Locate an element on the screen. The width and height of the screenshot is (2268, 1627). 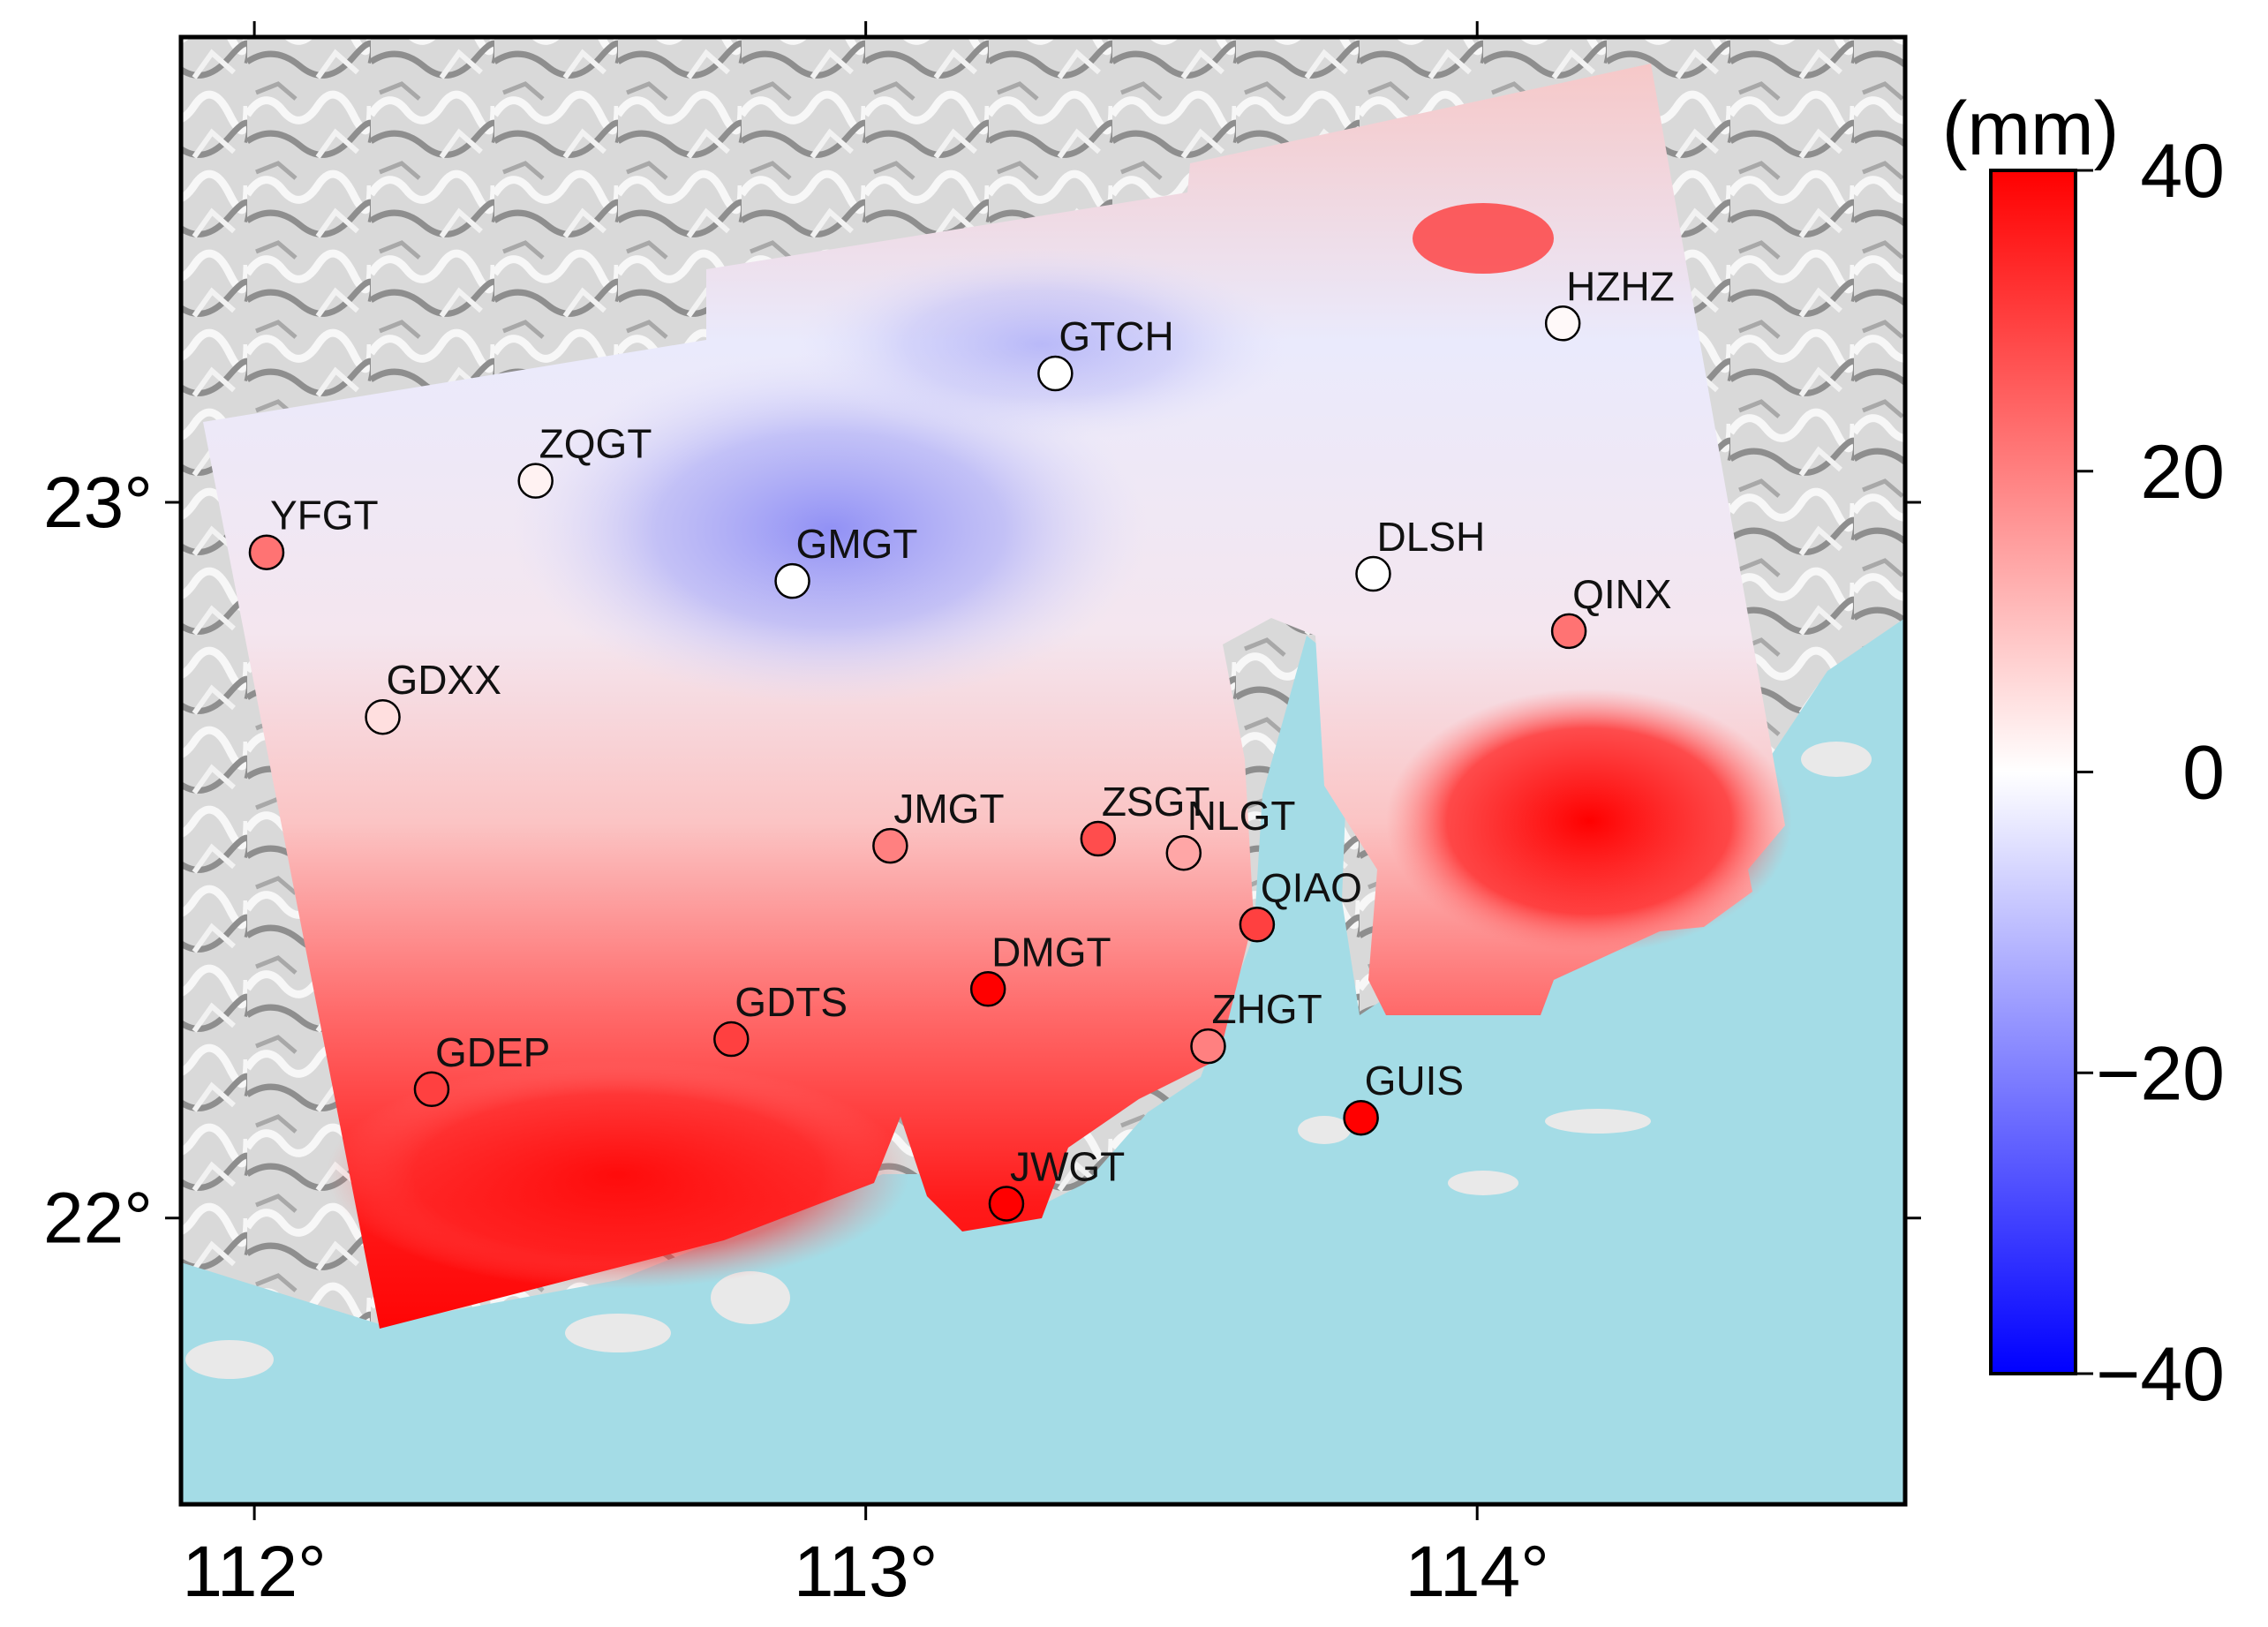
station-label: GUIS is located at coordinates (1414, 1080).